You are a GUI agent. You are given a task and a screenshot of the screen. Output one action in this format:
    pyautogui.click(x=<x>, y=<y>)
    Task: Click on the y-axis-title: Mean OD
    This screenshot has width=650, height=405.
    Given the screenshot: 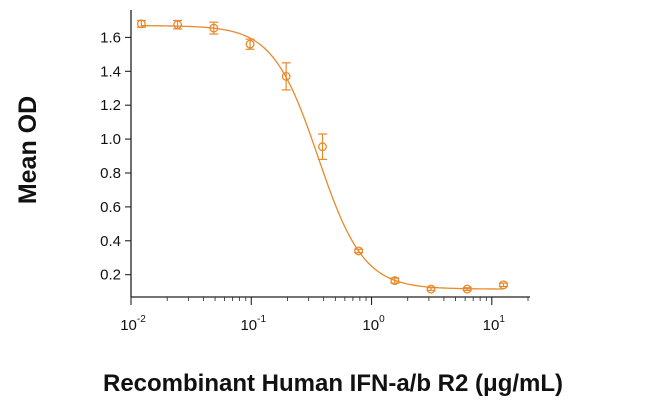 What is the action you would take?
    pyautogui.click(x=28, y=150)
    